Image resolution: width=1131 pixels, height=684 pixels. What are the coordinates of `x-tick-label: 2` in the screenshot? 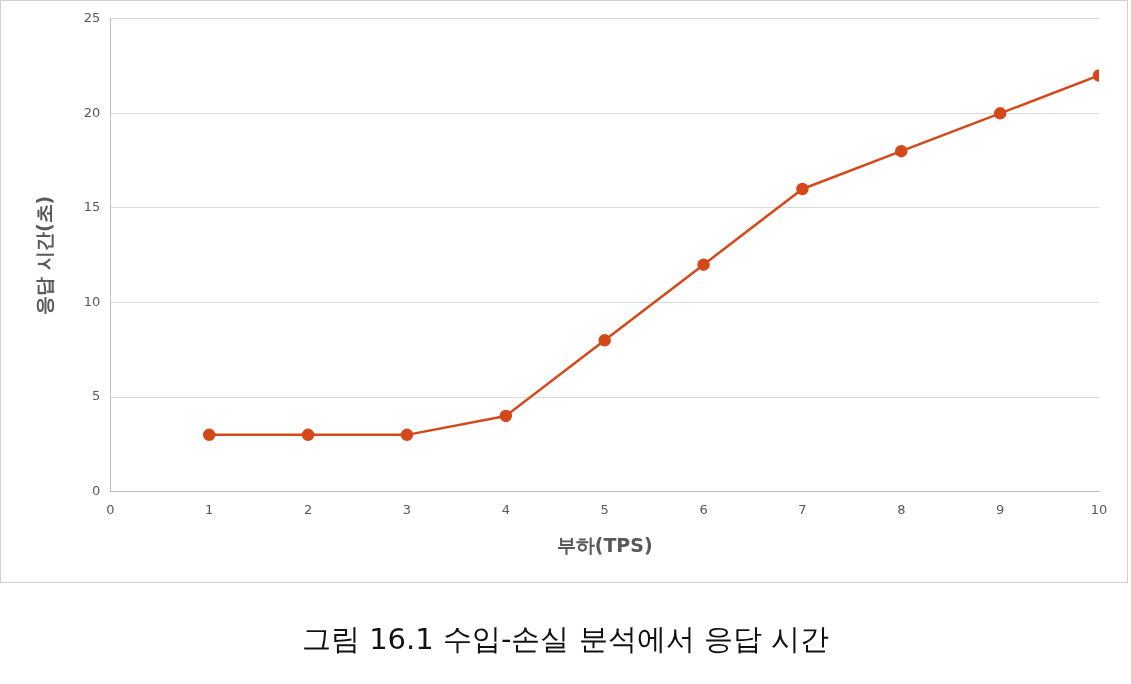 It's located at (308, 509).